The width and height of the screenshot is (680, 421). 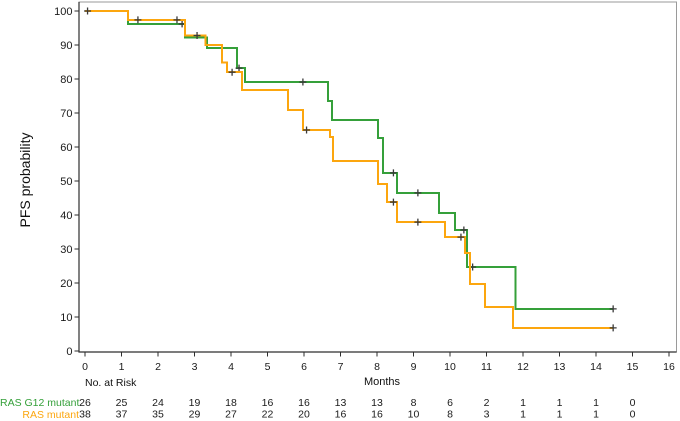 I want to click on x-axis-ticks: 0 1 2 3 4 5 6 7 8 9 10 11 12 13 14 15 16, so click(x=378, y=362).